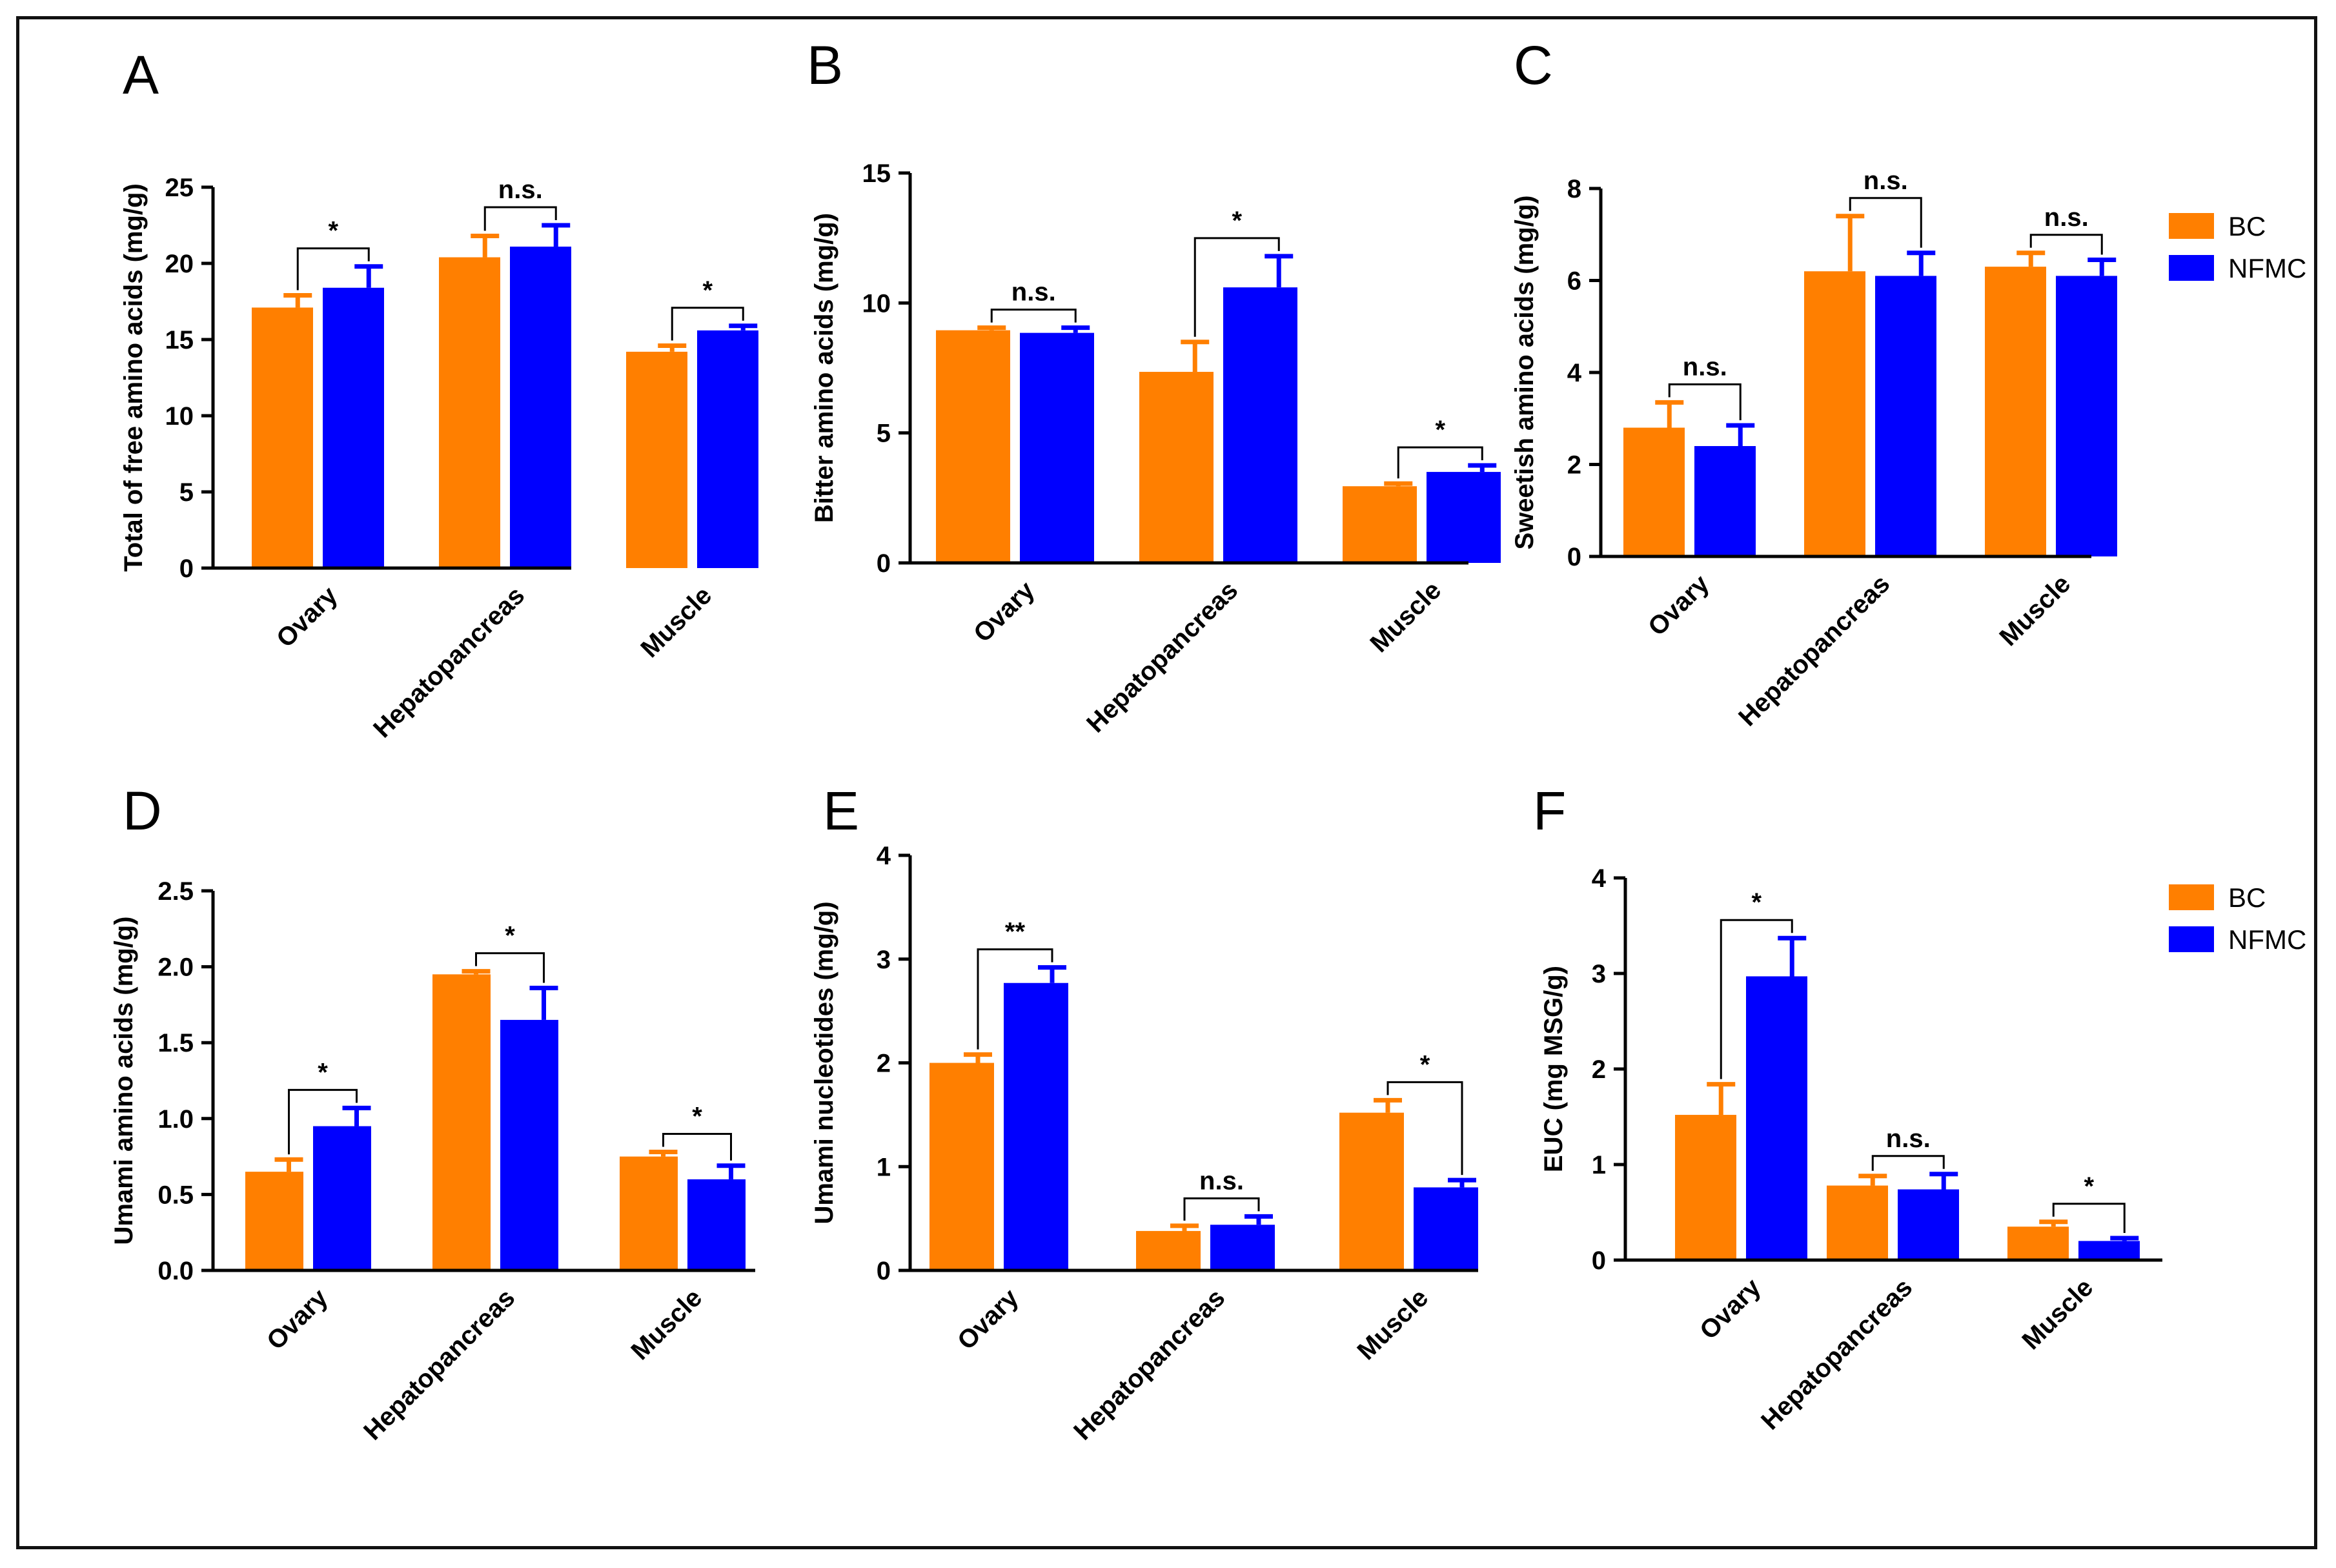 The width and height of the screenshot is (2336, 1568). What do you see at coordinates (2237, 247) in the screenshot?
I see `legend-1: BC NFMC` at bounding box center [2237, 247].